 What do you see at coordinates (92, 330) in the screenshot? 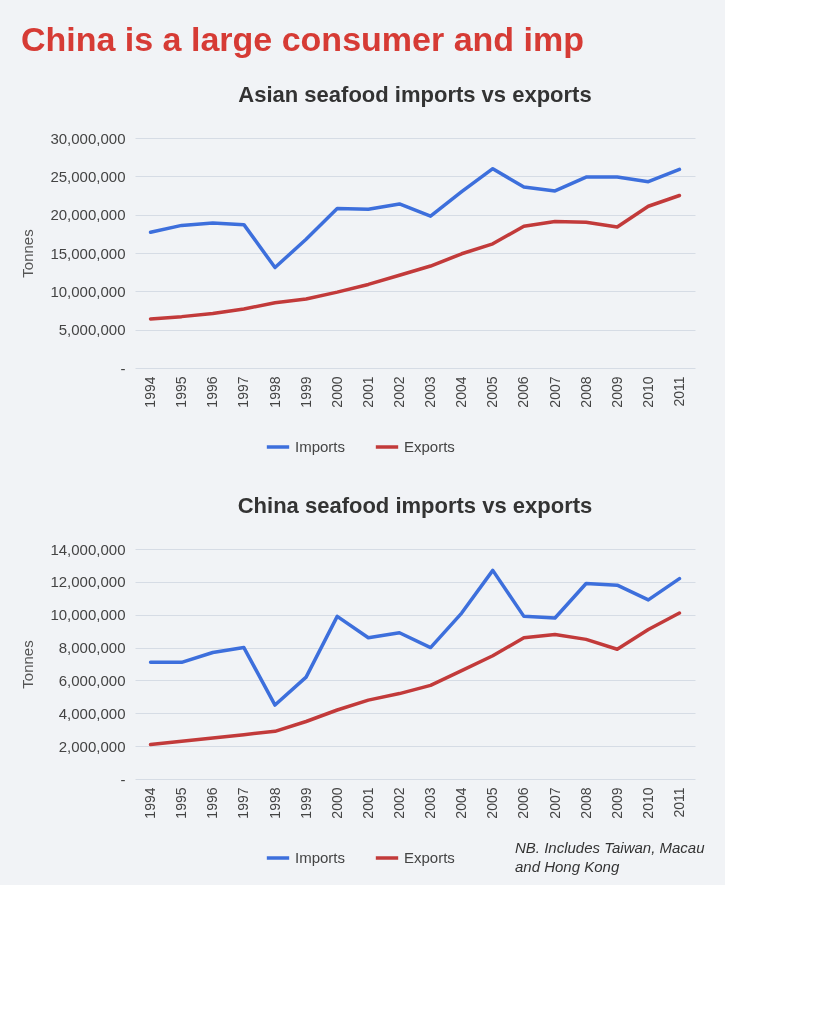
I see `y-tick-label: 5,000,000` at bounding box center [92, 330].